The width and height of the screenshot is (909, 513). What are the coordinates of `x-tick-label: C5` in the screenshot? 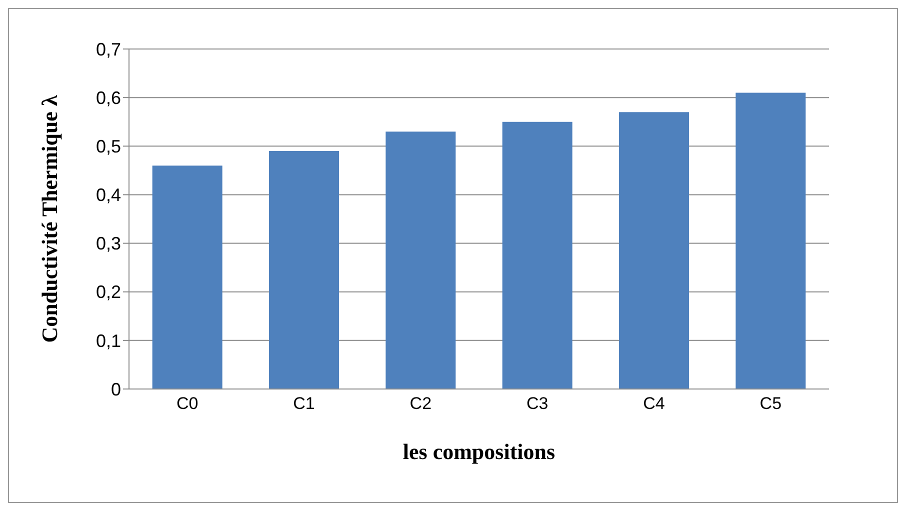 It's located at (771, 404).